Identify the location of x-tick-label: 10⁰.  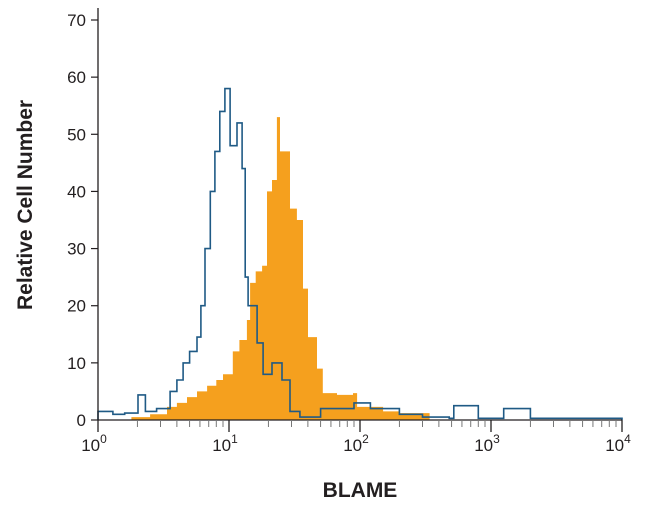
(94, 443).